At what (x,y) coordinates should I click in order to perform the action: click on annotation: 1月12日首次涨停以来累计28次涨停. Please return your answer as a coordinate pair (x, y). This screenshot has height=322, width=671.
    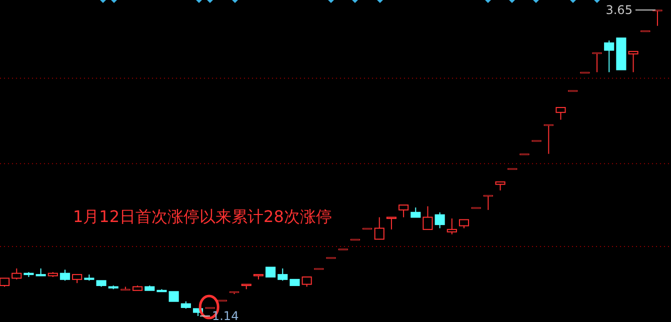
    Looking at the image, I should click on (202, 216).